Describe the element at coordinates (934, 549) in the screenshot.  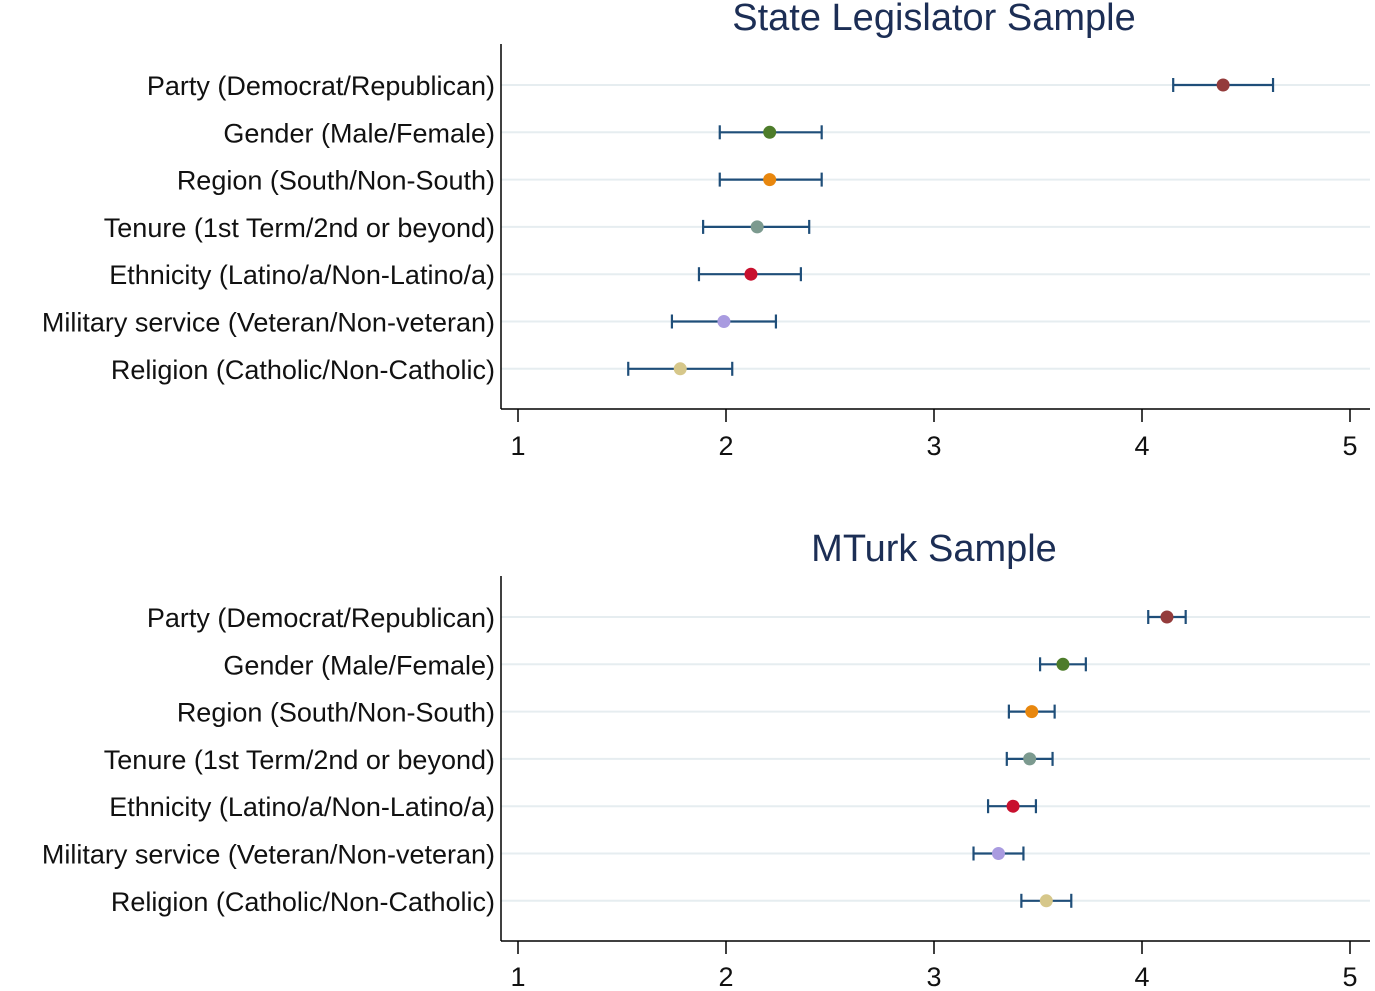
I see `panel-title: MTurk Sample` at that location.